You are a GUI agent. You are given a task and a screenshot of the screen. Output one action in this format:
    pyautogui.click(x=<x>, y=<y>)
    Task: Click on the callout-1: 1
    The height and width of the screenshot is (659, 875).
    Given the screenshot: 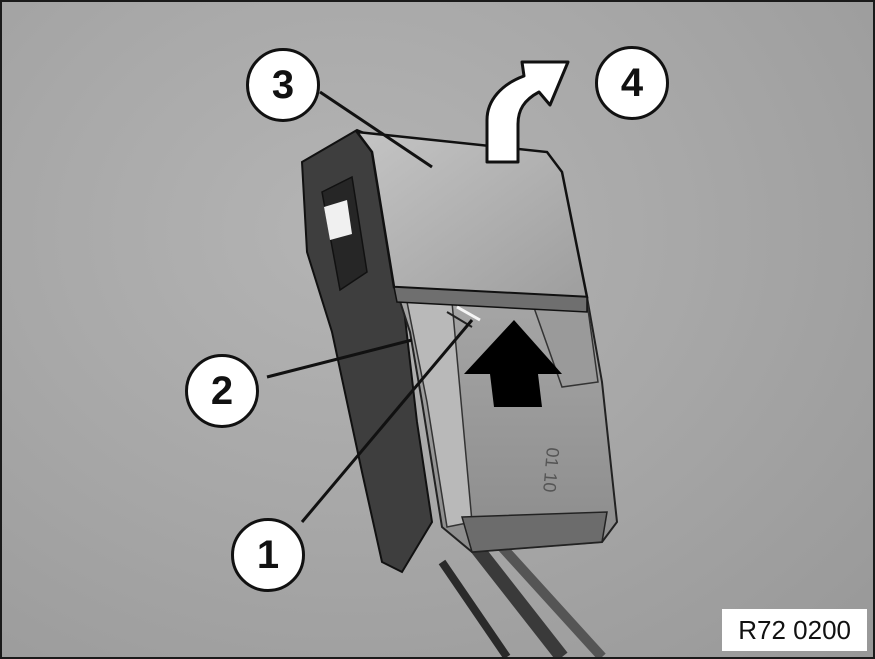 What is the action you would take?
    pyautogui.click(x=268, y=555)
    